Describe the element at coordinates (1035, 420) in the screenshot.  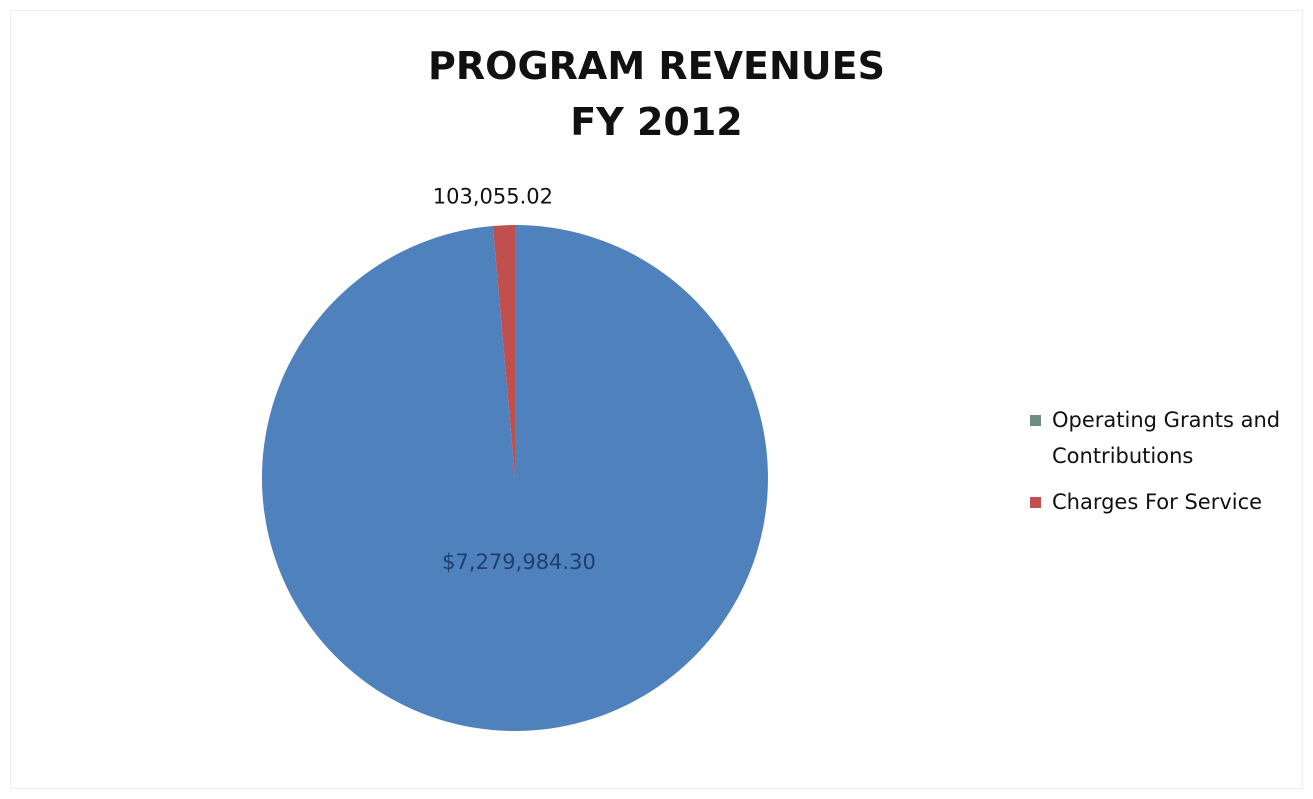
I see `legend-swatch-operating-grants` at that location.